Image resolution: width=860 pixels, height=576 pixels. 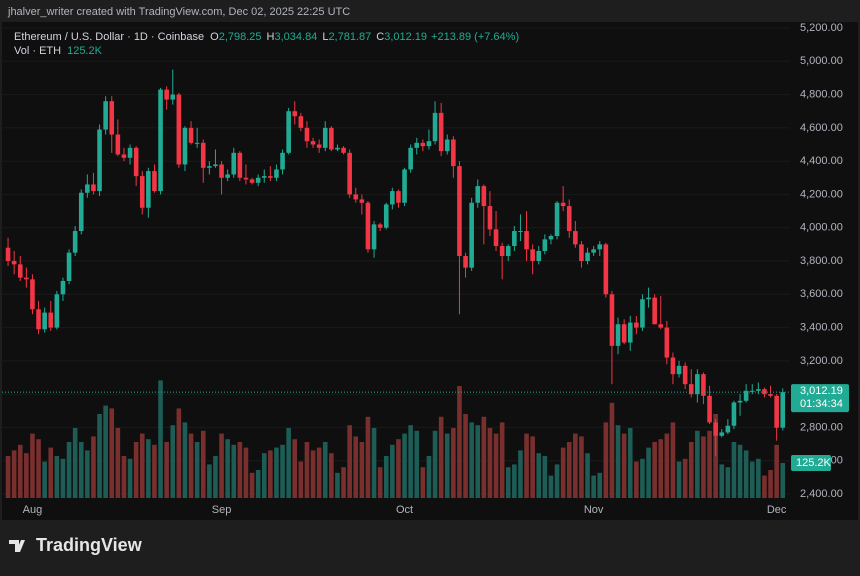 I want to click on y-tick-label: 2,800.00, so click(x=821, y=427).